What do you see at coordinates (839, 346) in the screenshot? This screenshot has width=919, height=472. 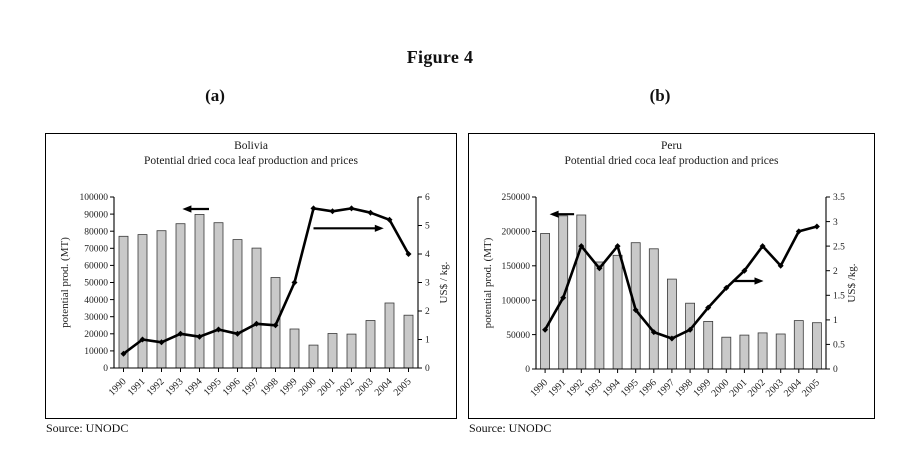 I see `svg-text: 0.5` at bounding box center [839, 346].